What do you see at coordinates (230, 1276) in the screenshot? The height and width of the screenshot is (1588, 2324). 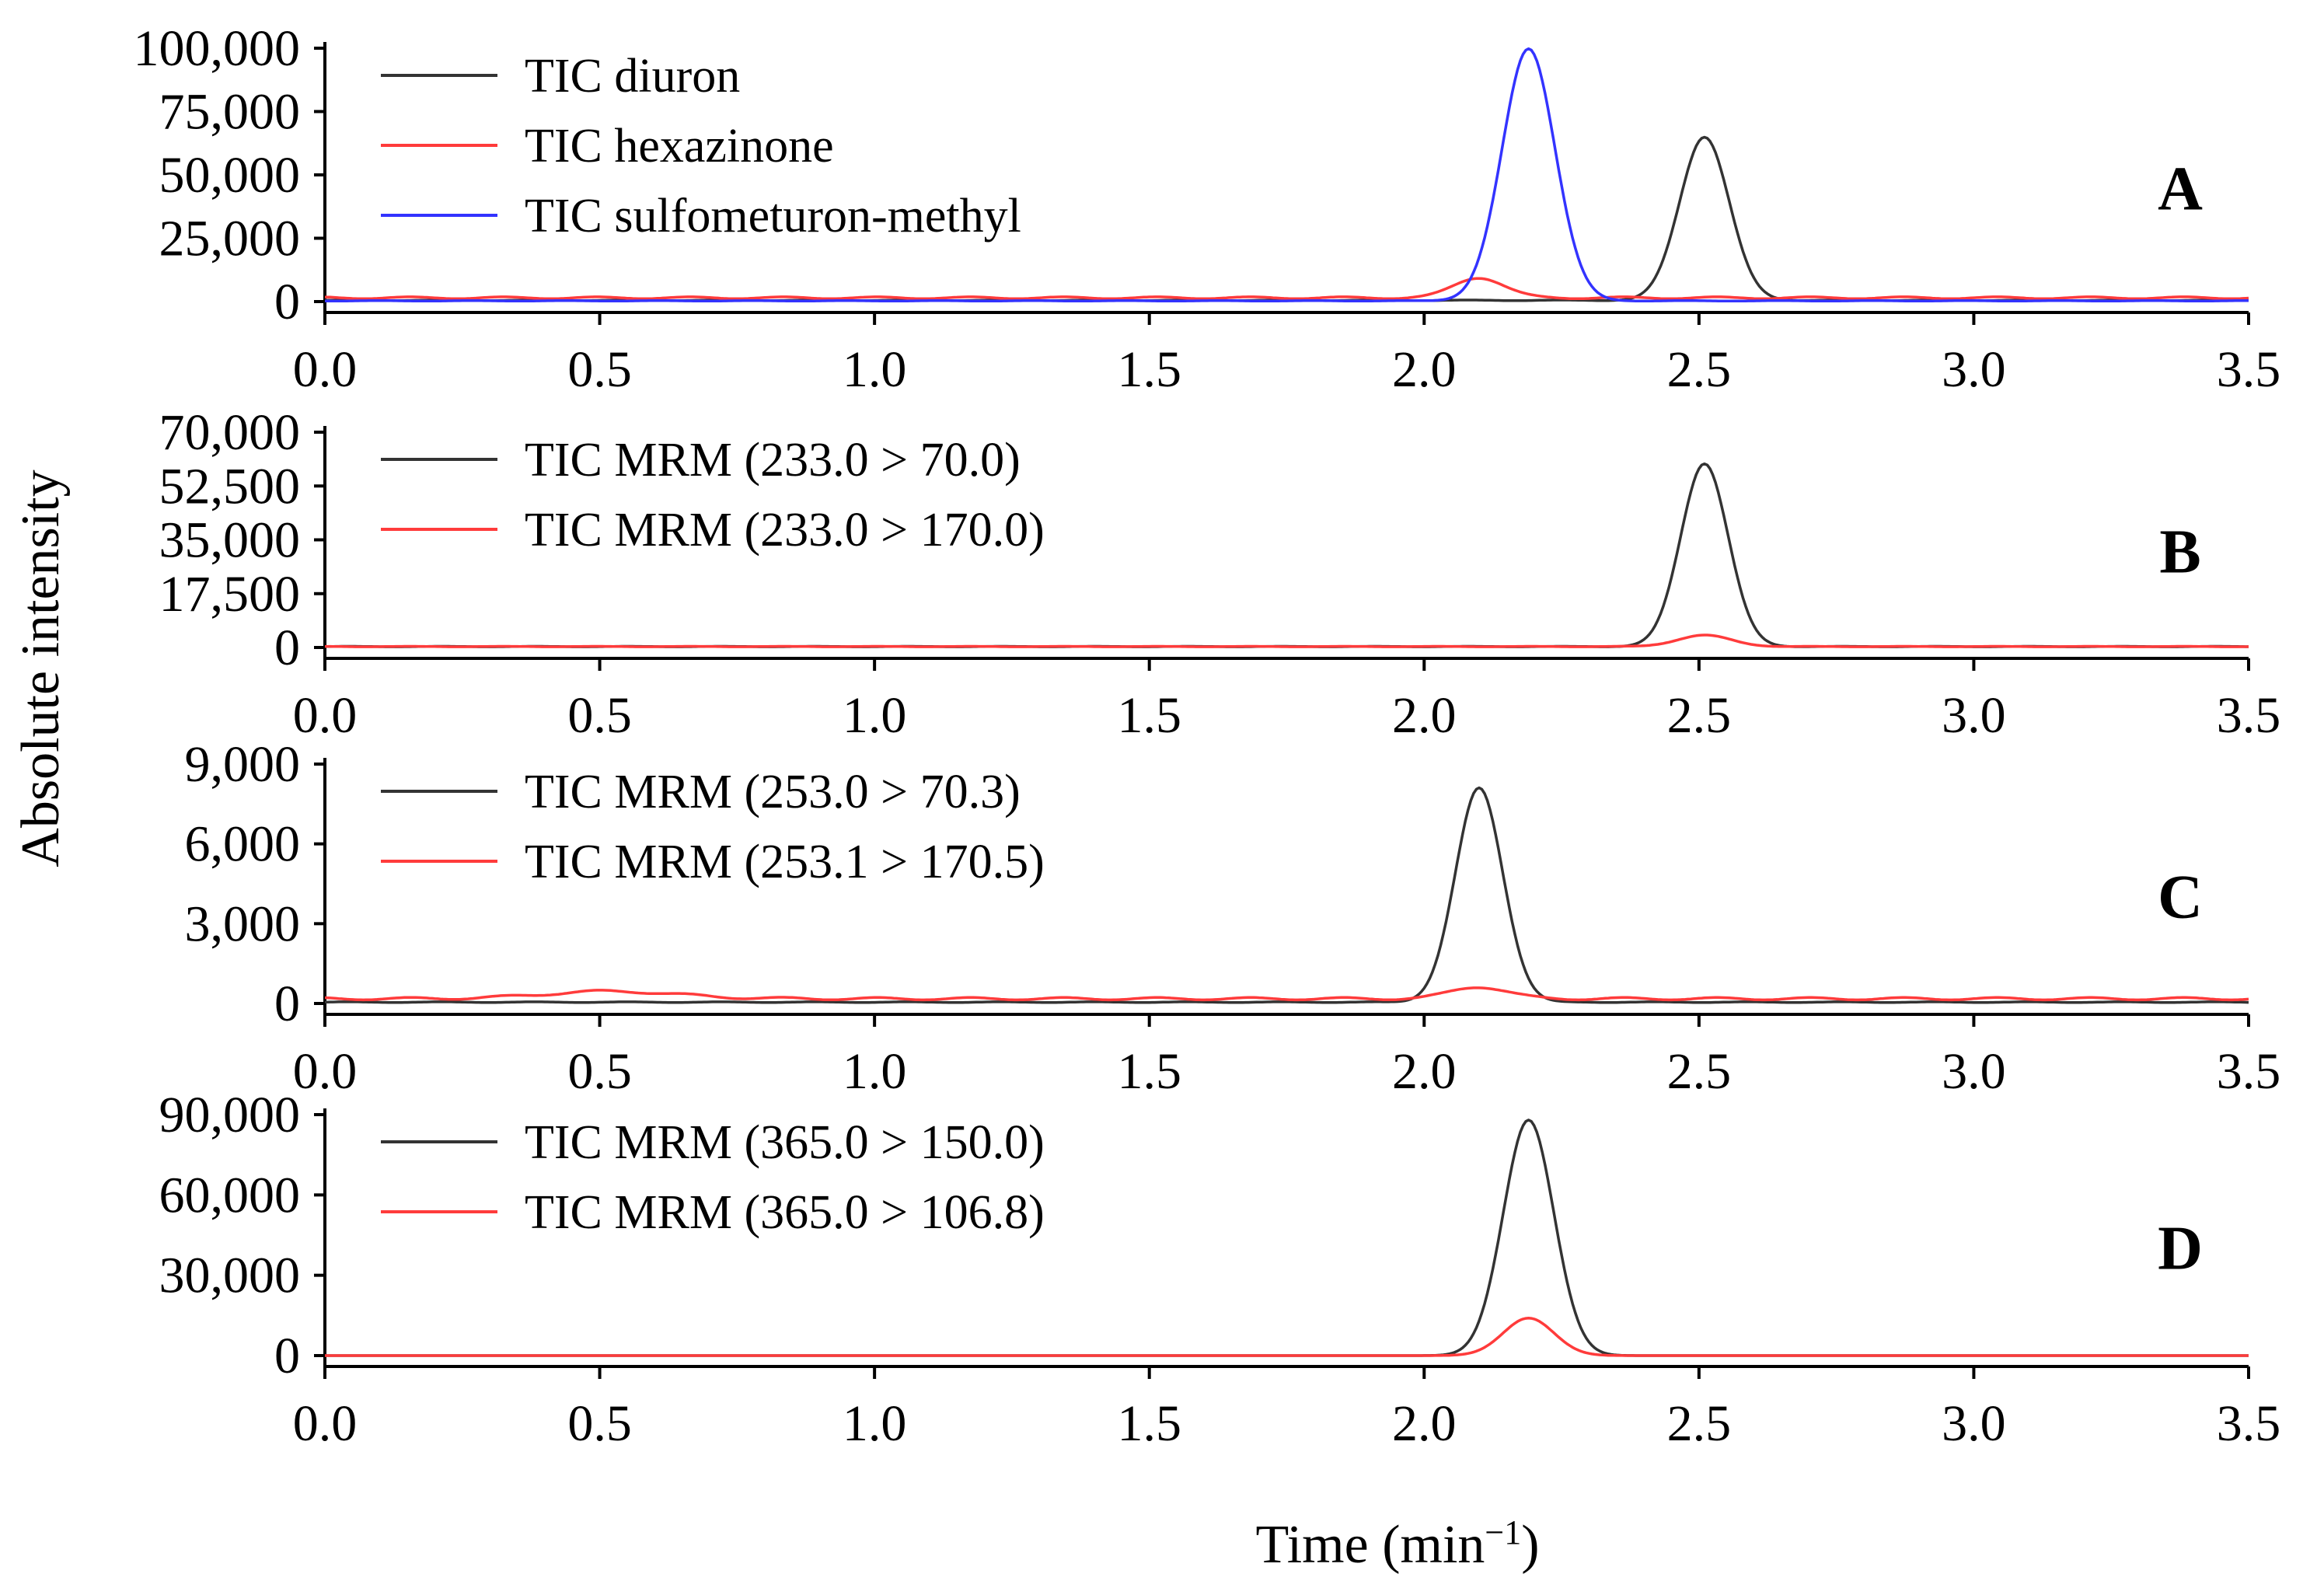 I see `y-tick-label: 30,000` at bounding box center [230, 1276].